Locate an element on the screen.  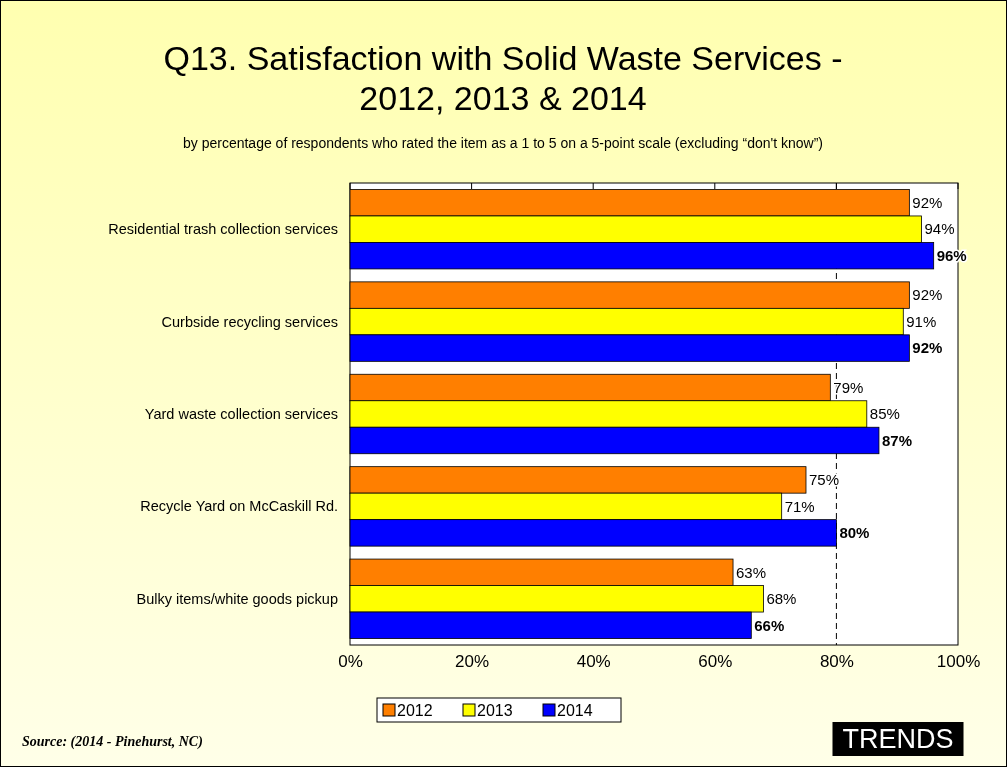
data-label: 79% is located at coordinates (848, 387).